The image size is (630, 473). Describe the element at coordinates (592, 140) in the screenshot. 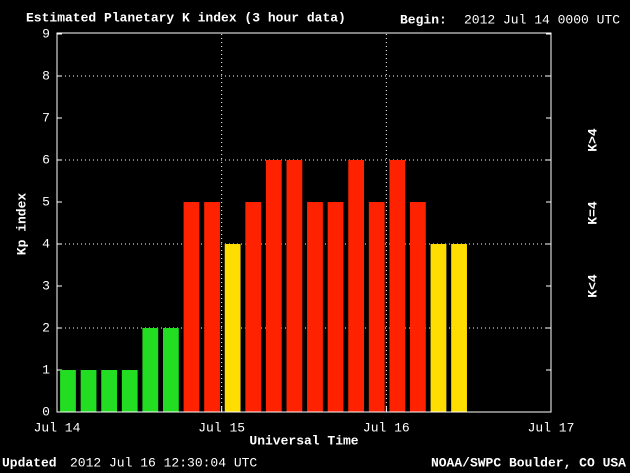

I see `legend-label: K>4` at that location.